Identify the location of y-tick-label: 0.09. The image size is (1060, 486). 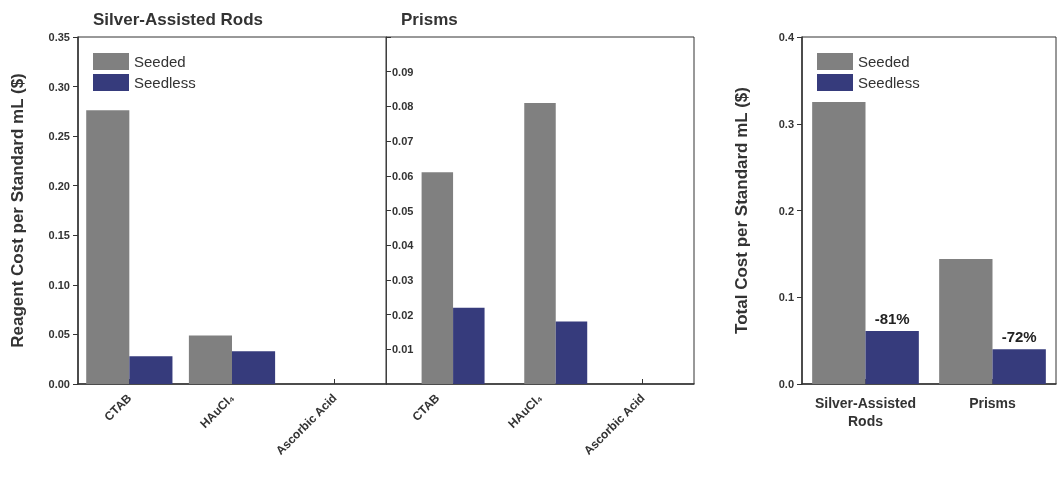
(403, 71).